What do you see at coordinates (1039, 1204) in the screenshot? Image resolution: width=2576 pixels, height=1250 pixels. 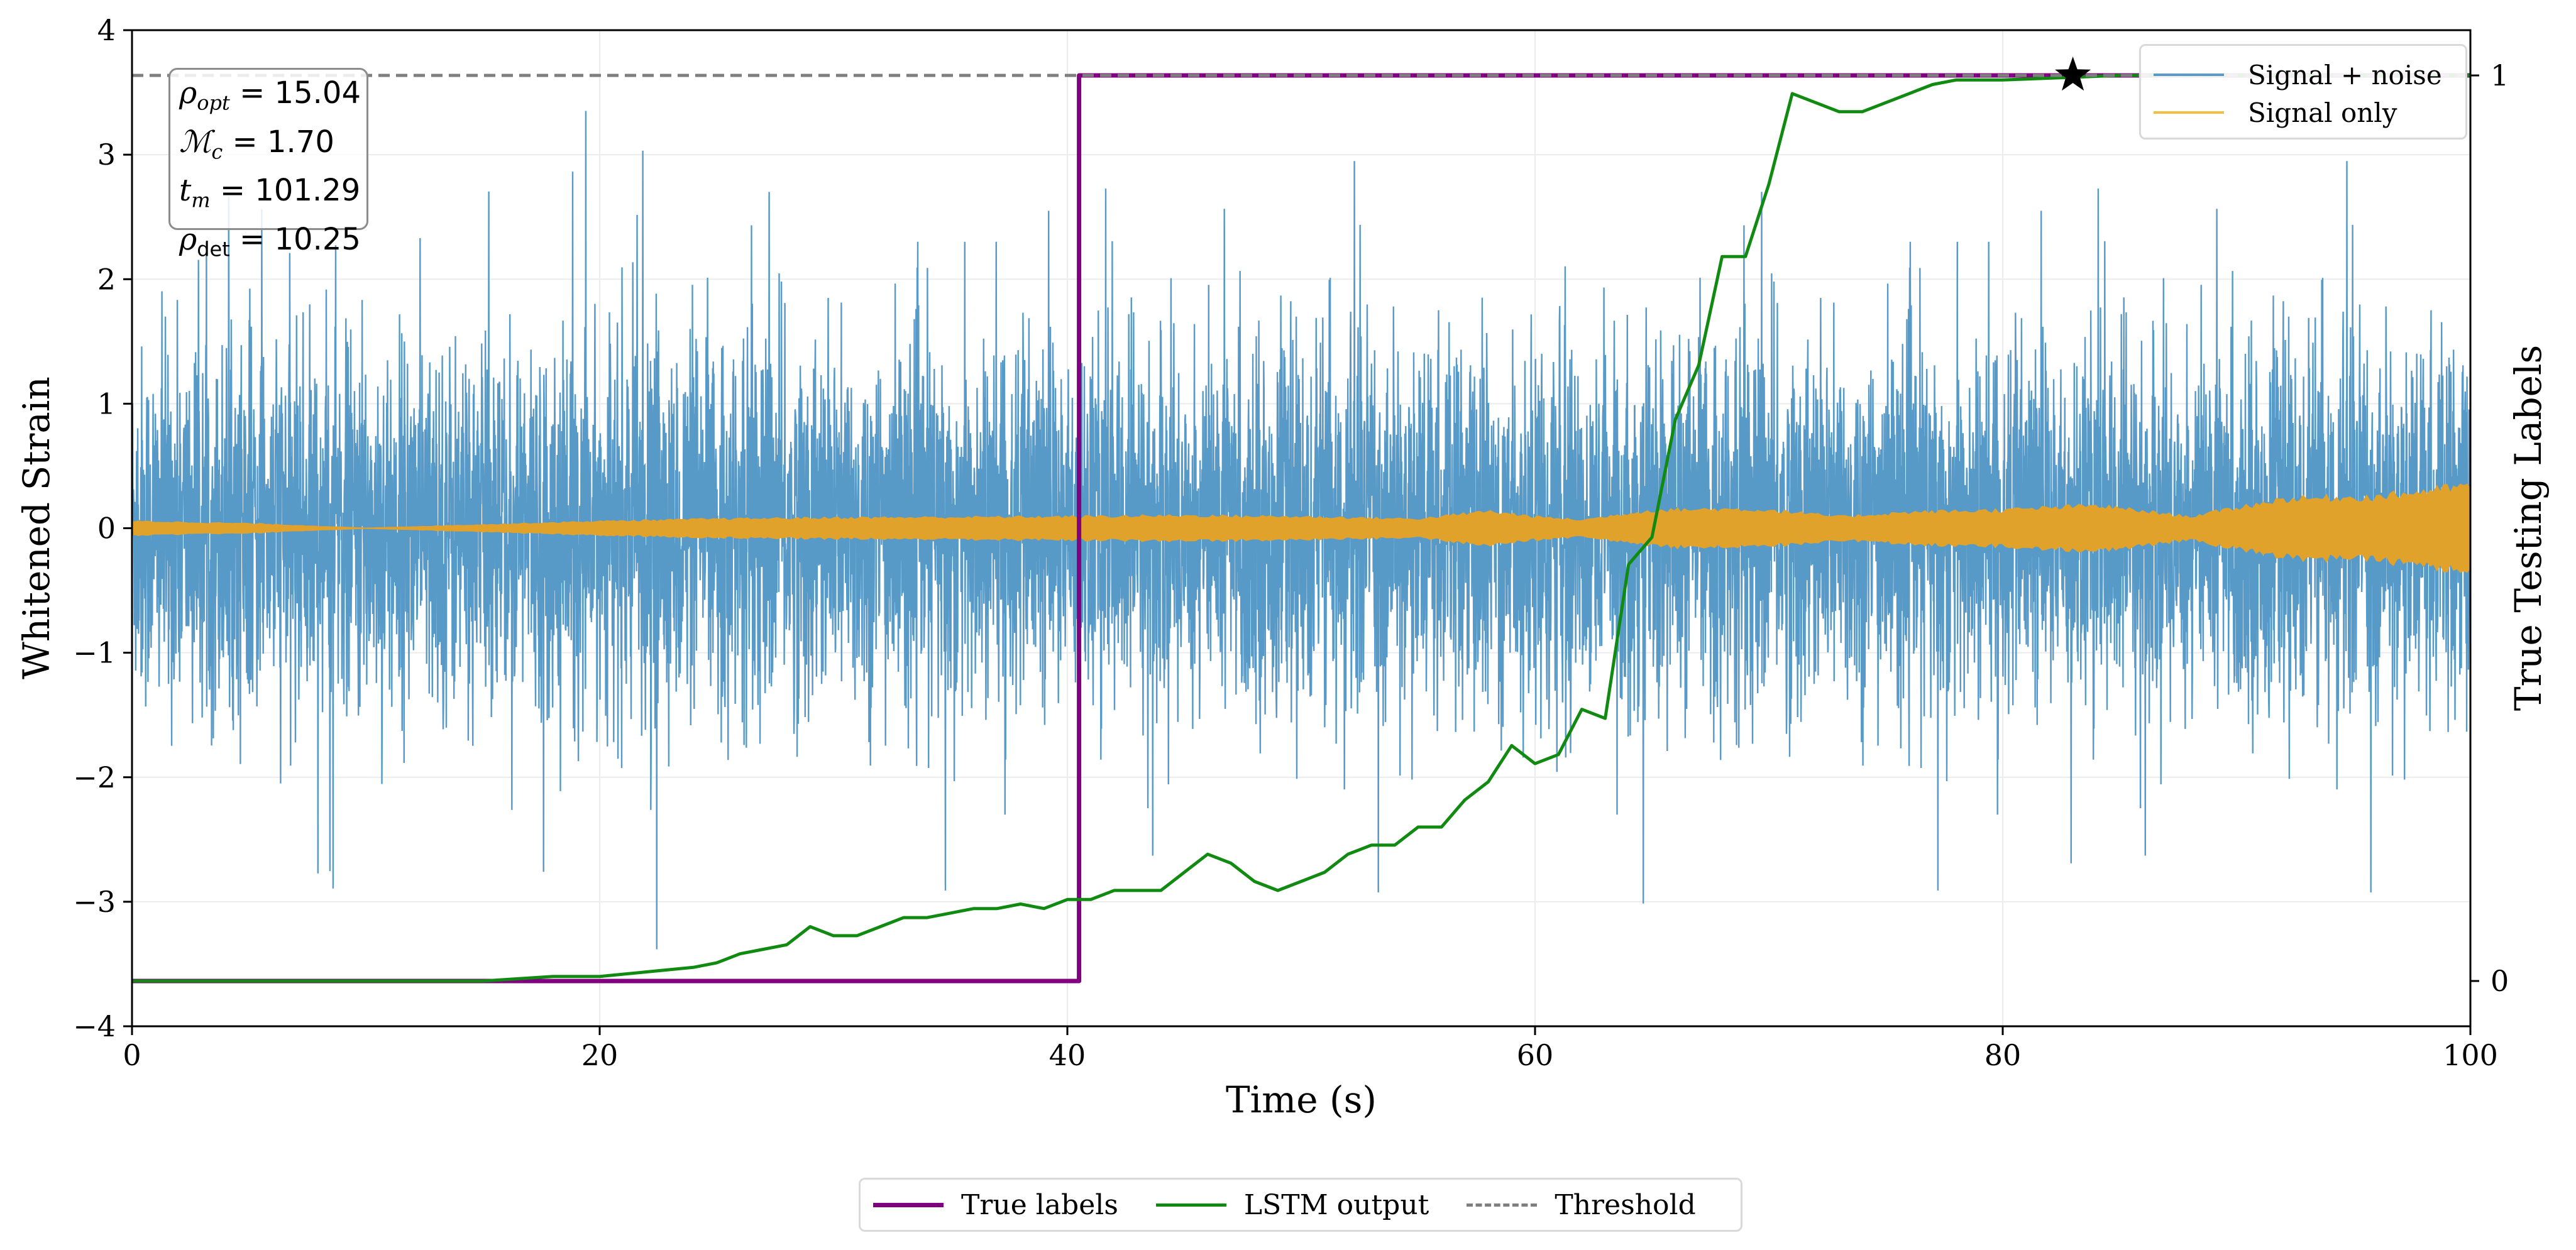 I see `legend-label: True labels` at bounding box center [1039, 1204].